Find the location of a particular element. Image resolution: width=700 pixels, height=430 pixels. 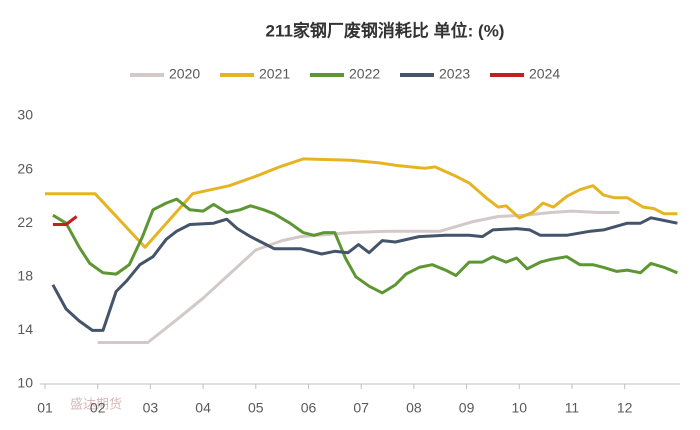

x-tick-label: 02 is located at coordinates (98, 408).